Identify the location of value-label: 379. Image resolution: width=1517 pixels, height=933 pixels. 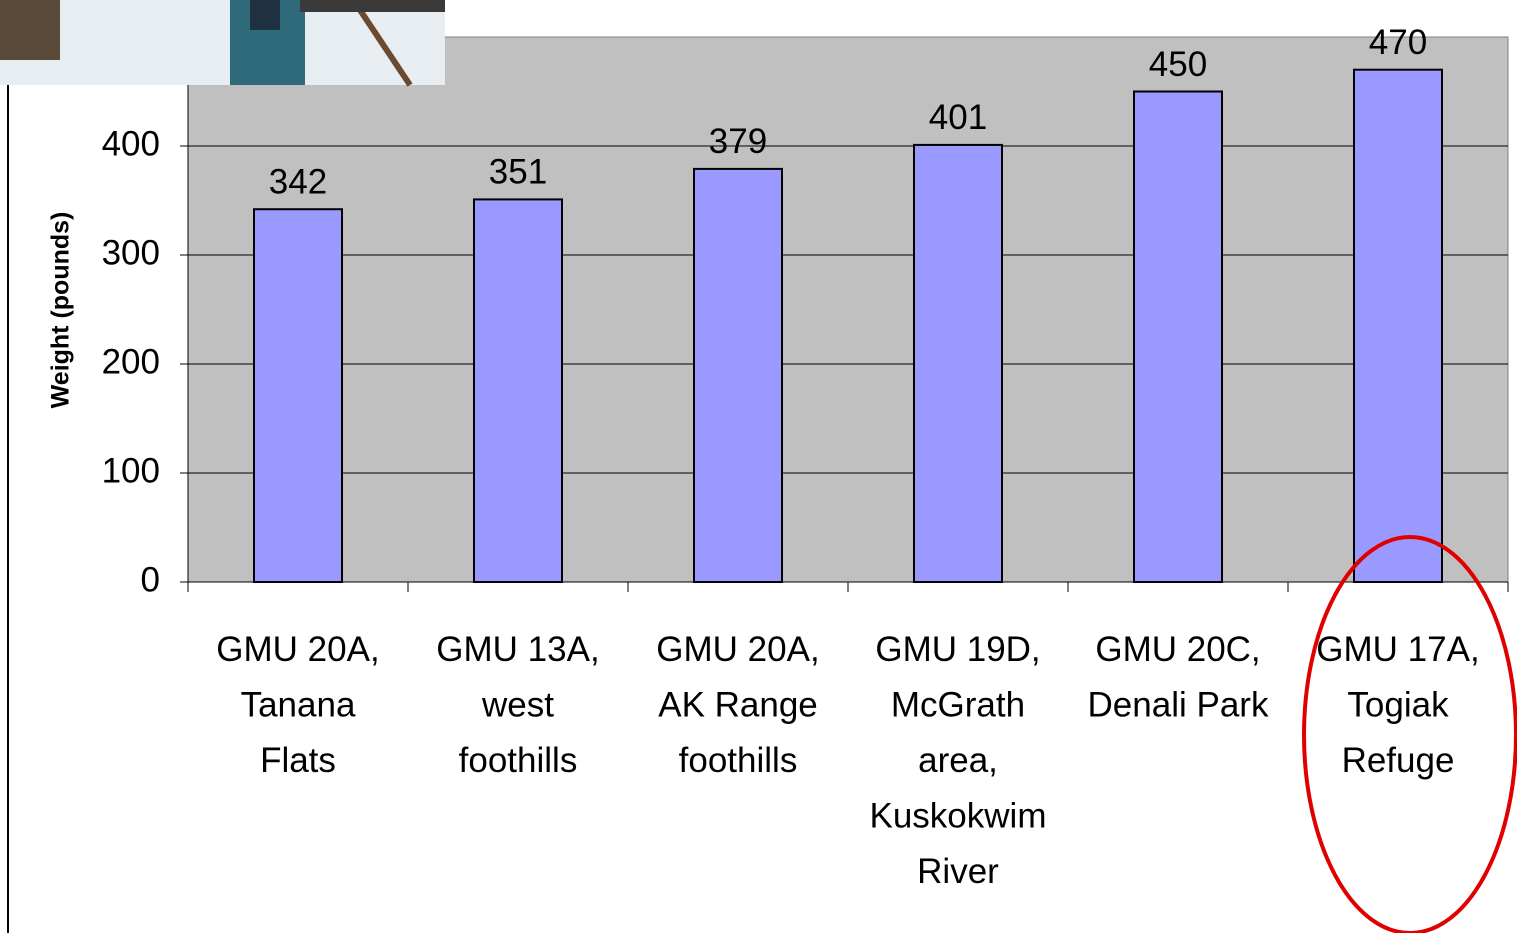
(738, 141).